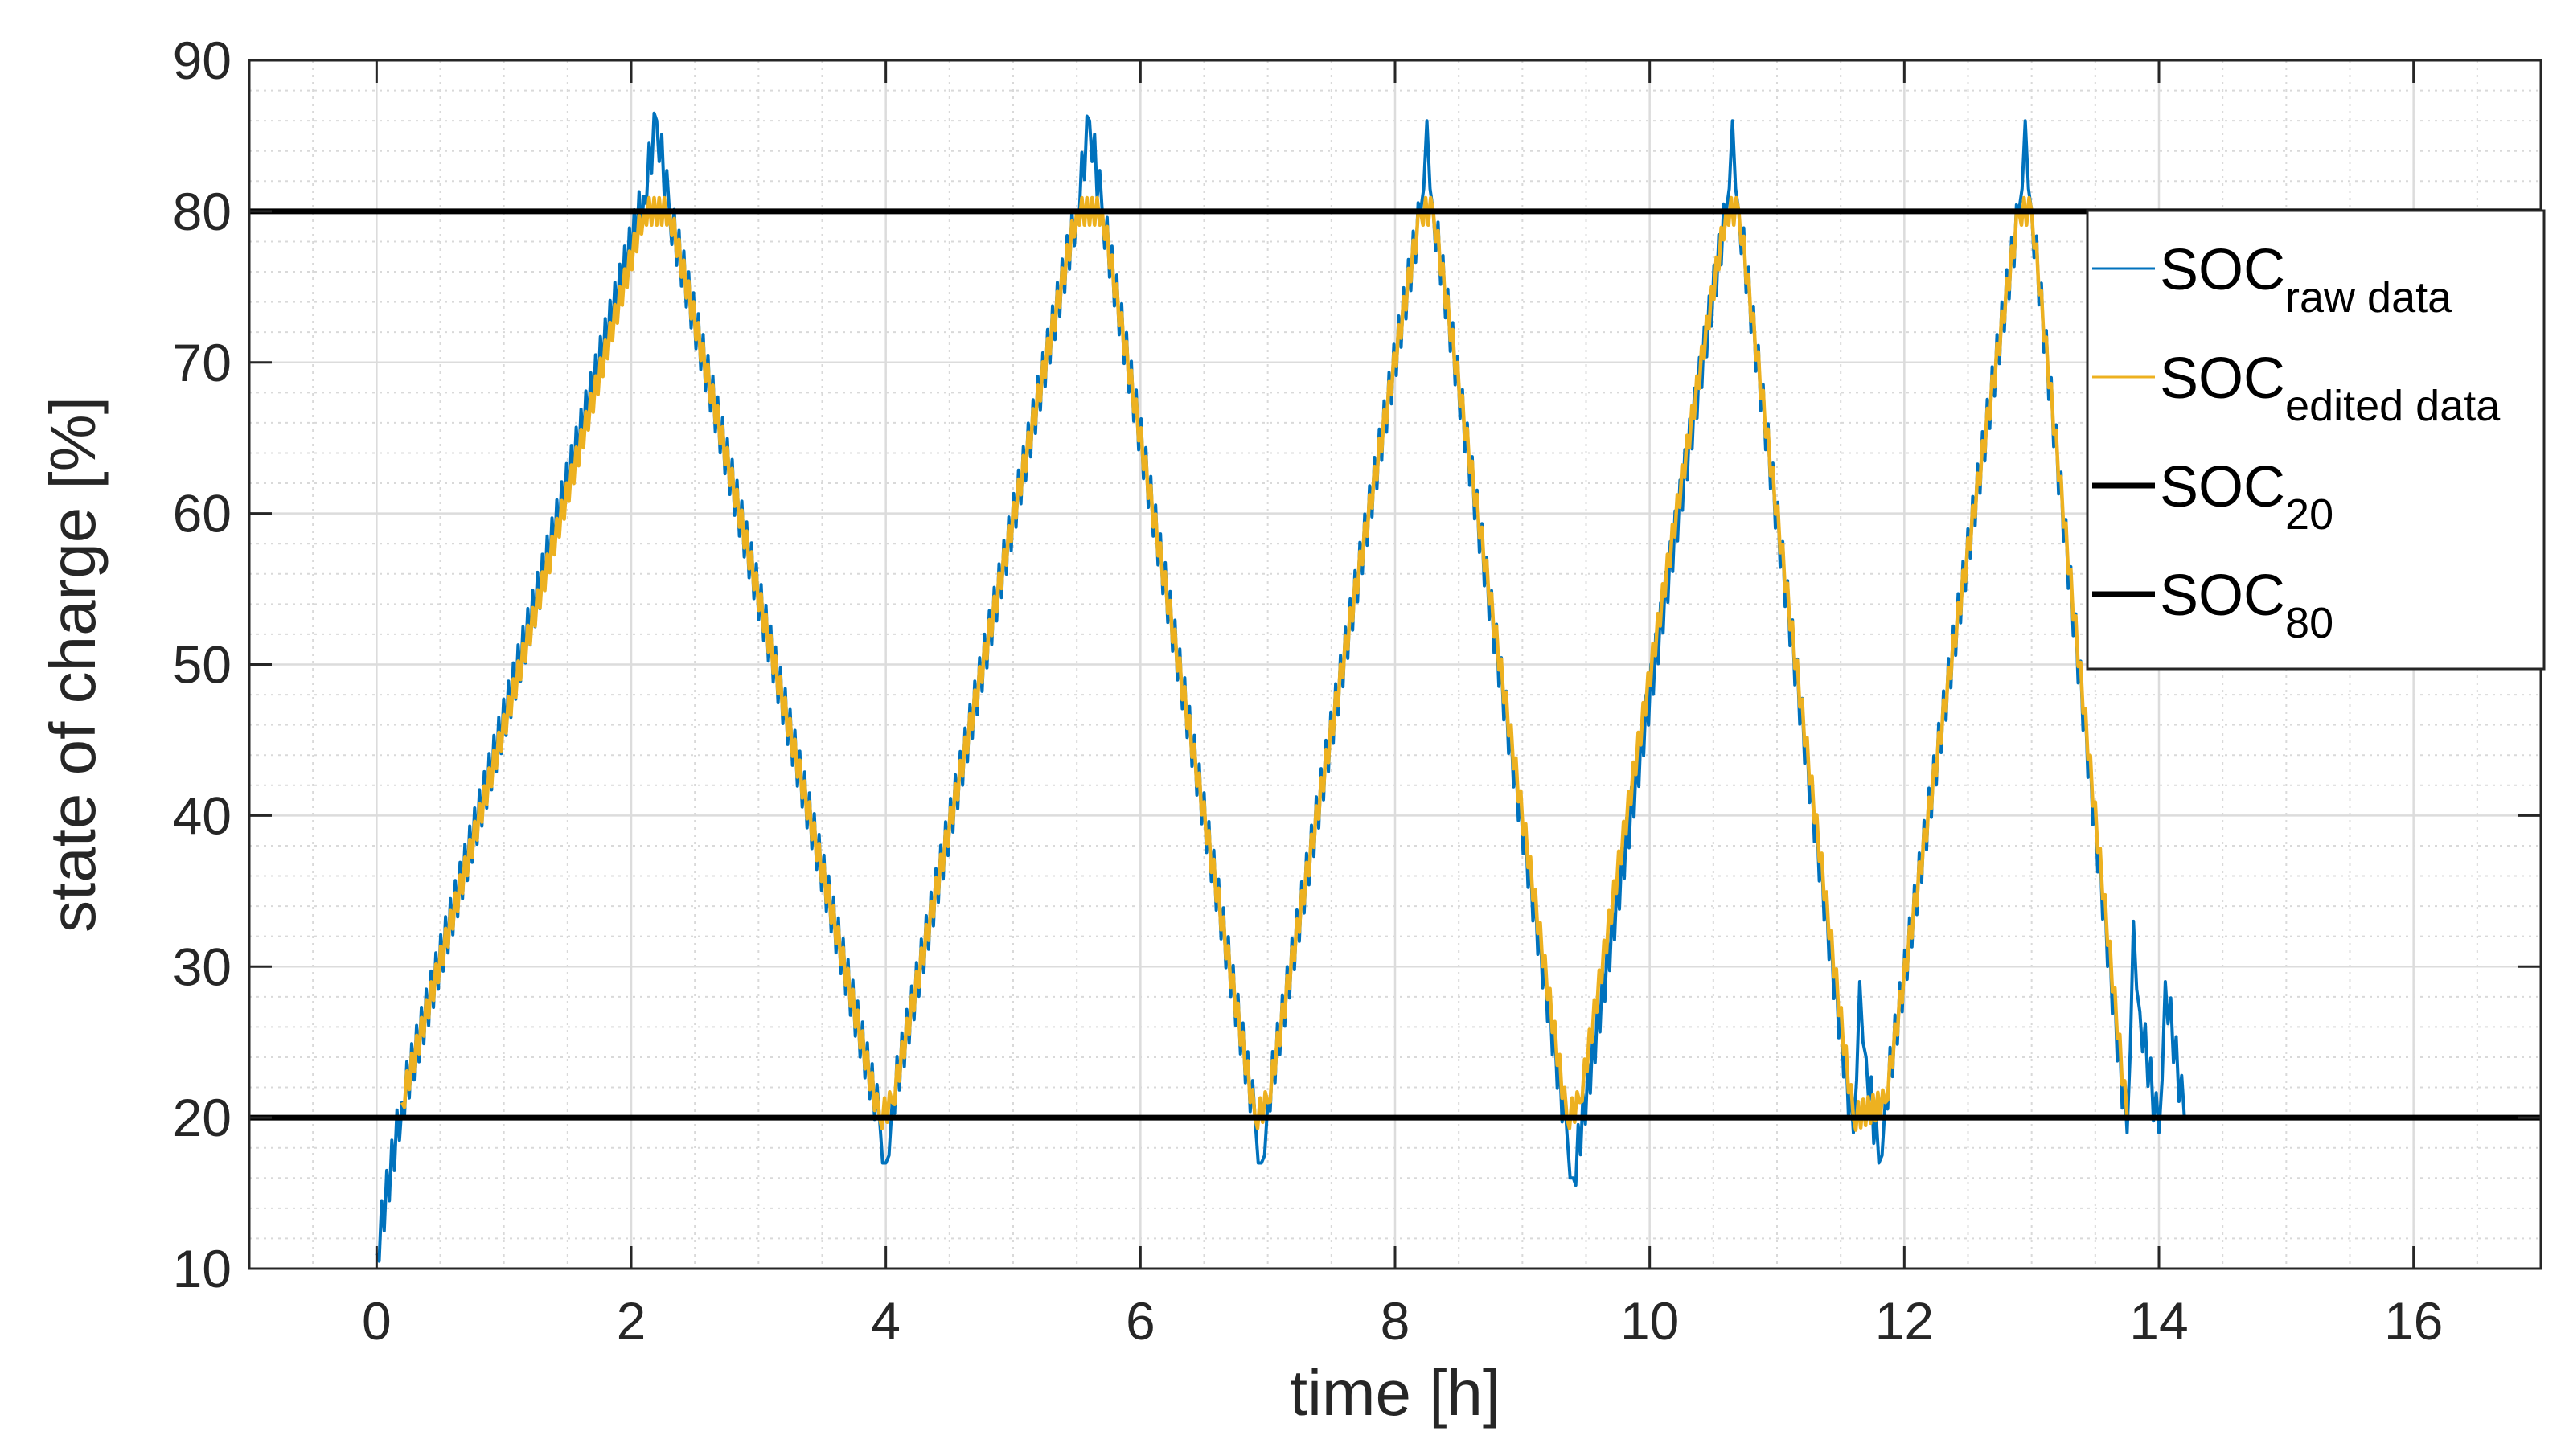 The width and height of the screenshot is (2565, 1456). I want to click on x-tick-label: 6, so click(1141, 1321).